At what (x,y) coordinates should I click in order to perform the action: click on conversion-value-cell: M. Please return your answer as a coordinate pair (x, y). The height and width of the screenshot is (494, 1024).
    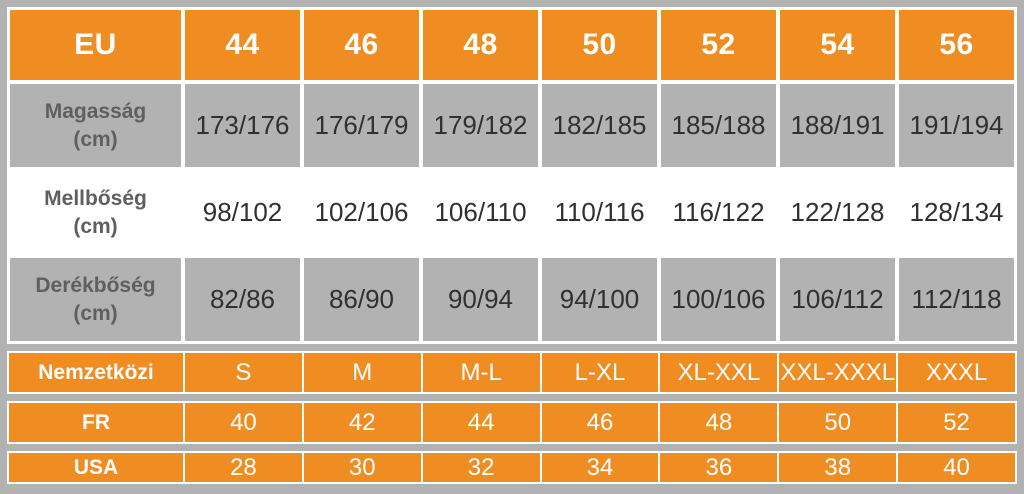
    Looking at the image, I should click on (362, 372).